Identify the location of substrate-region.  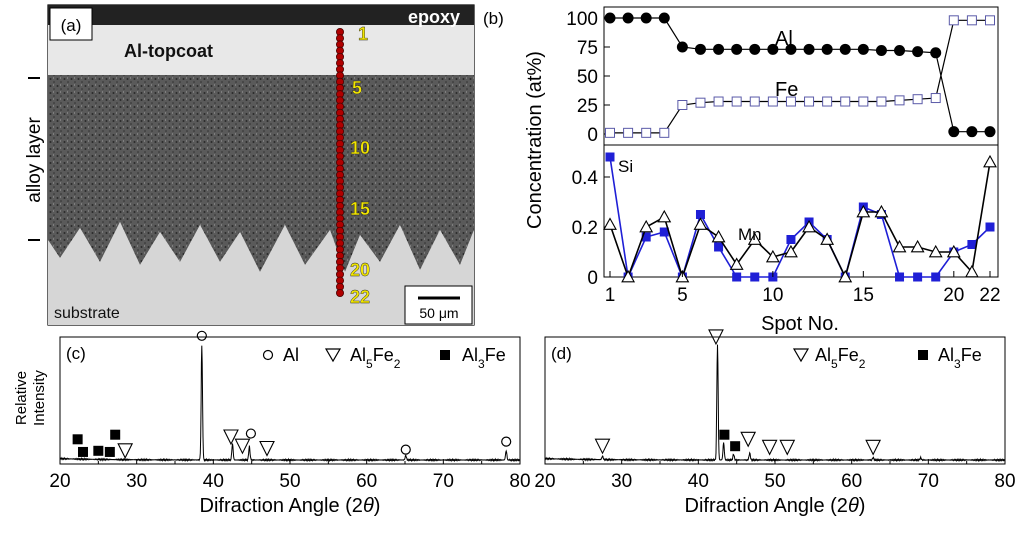
(261, 273).